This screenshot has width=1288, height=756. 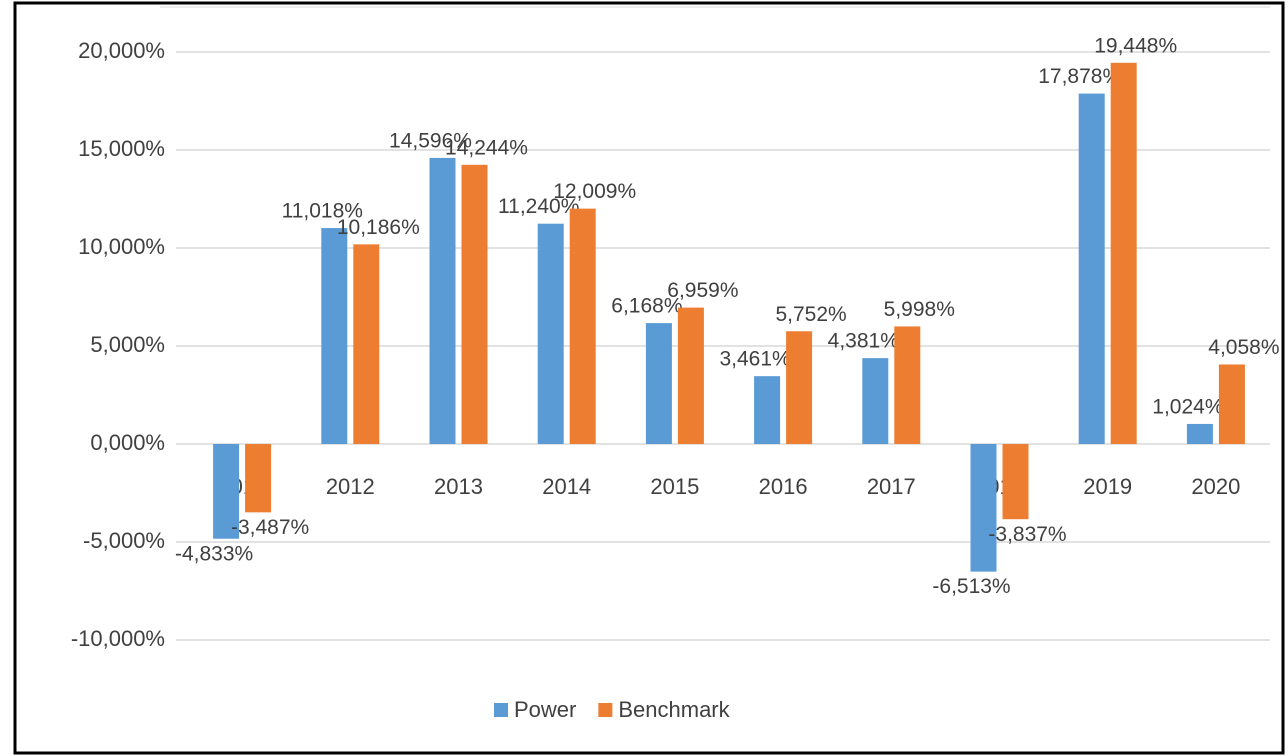 What do you see at coordinates (270, 527) in the screenshot?
I see `data-label: -3,487%` at bounding box center [270, 527].